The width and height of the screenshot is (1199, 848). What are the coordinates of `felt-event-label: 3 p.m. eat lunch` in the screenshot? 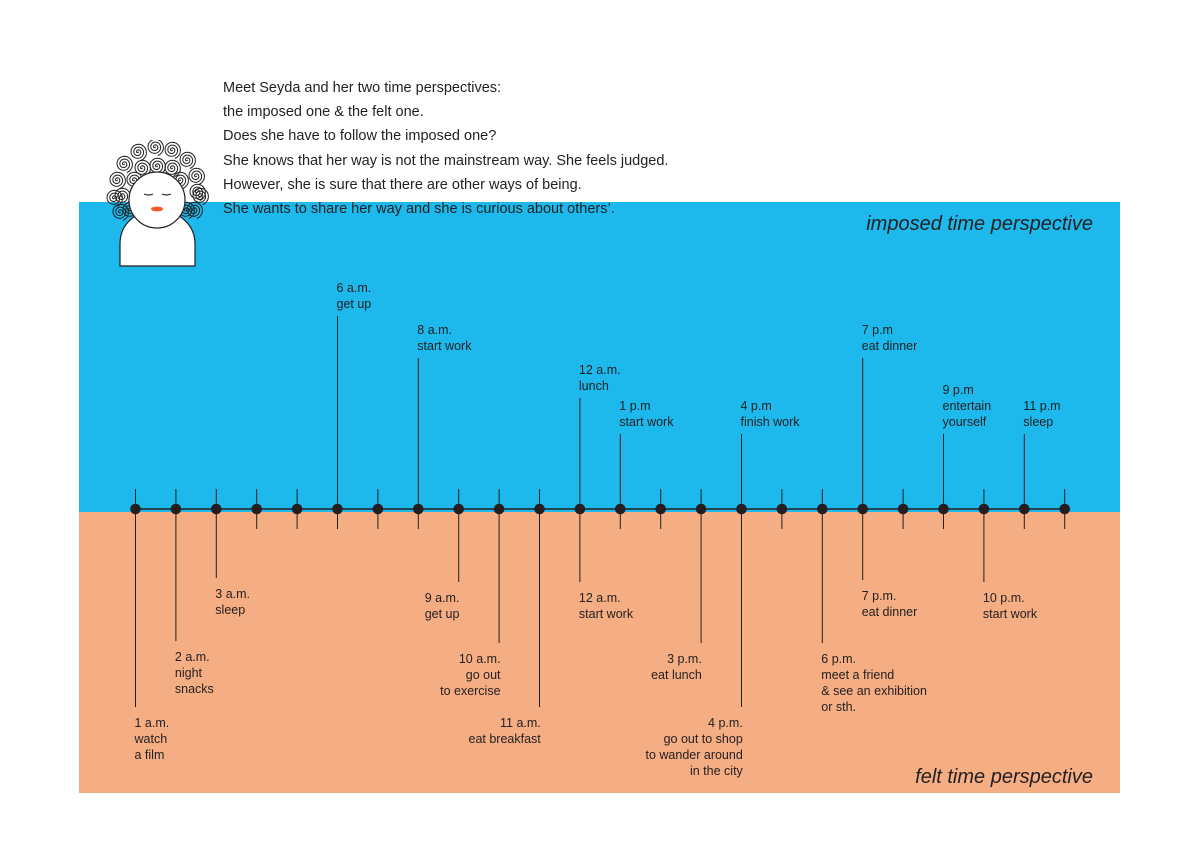 It's located at (676, 667).